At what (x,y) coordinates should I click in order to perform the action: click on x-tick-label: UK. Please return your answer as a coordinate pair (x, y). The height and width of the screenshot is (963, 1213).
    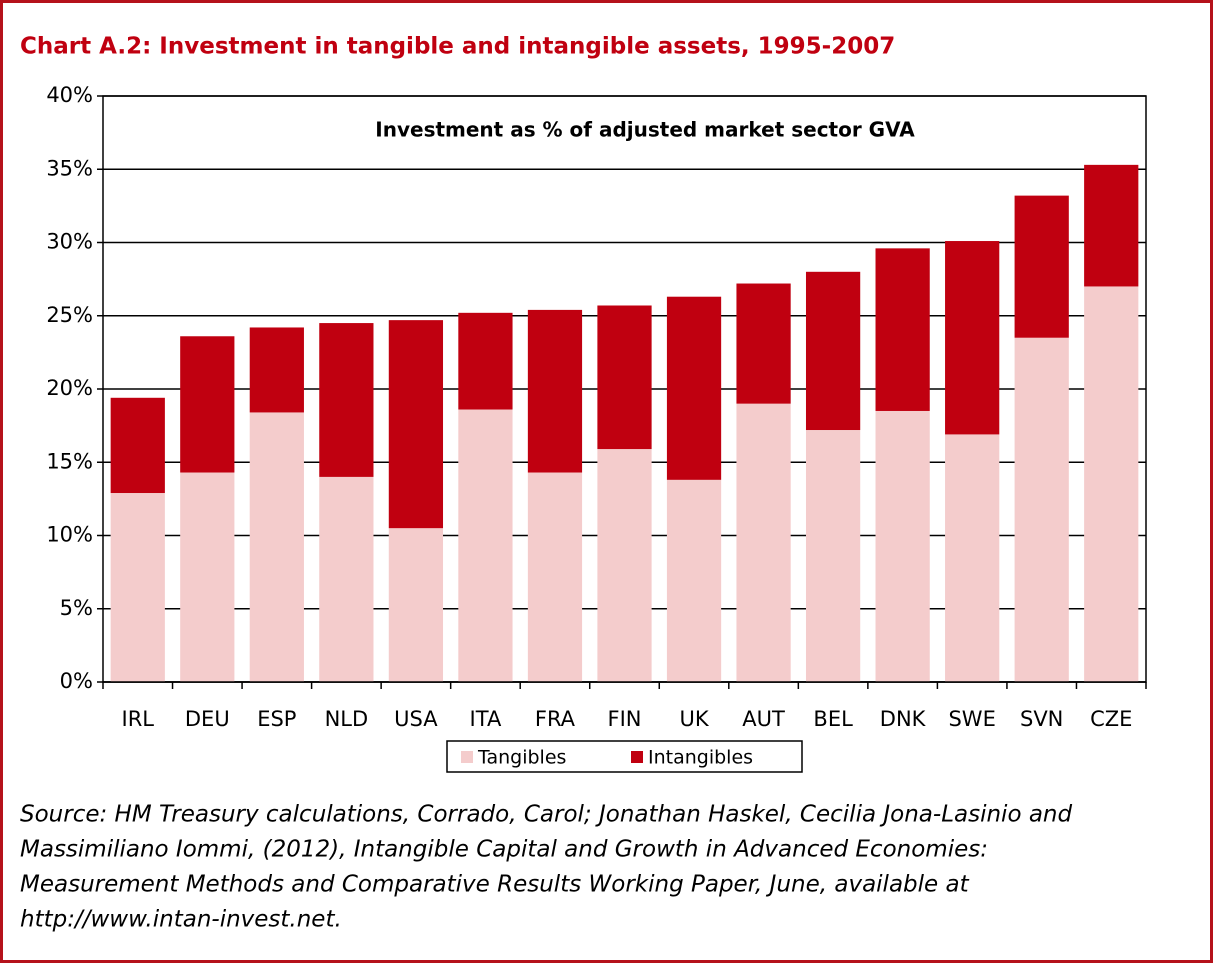
    Looking at the image, I should click on (694, 719).